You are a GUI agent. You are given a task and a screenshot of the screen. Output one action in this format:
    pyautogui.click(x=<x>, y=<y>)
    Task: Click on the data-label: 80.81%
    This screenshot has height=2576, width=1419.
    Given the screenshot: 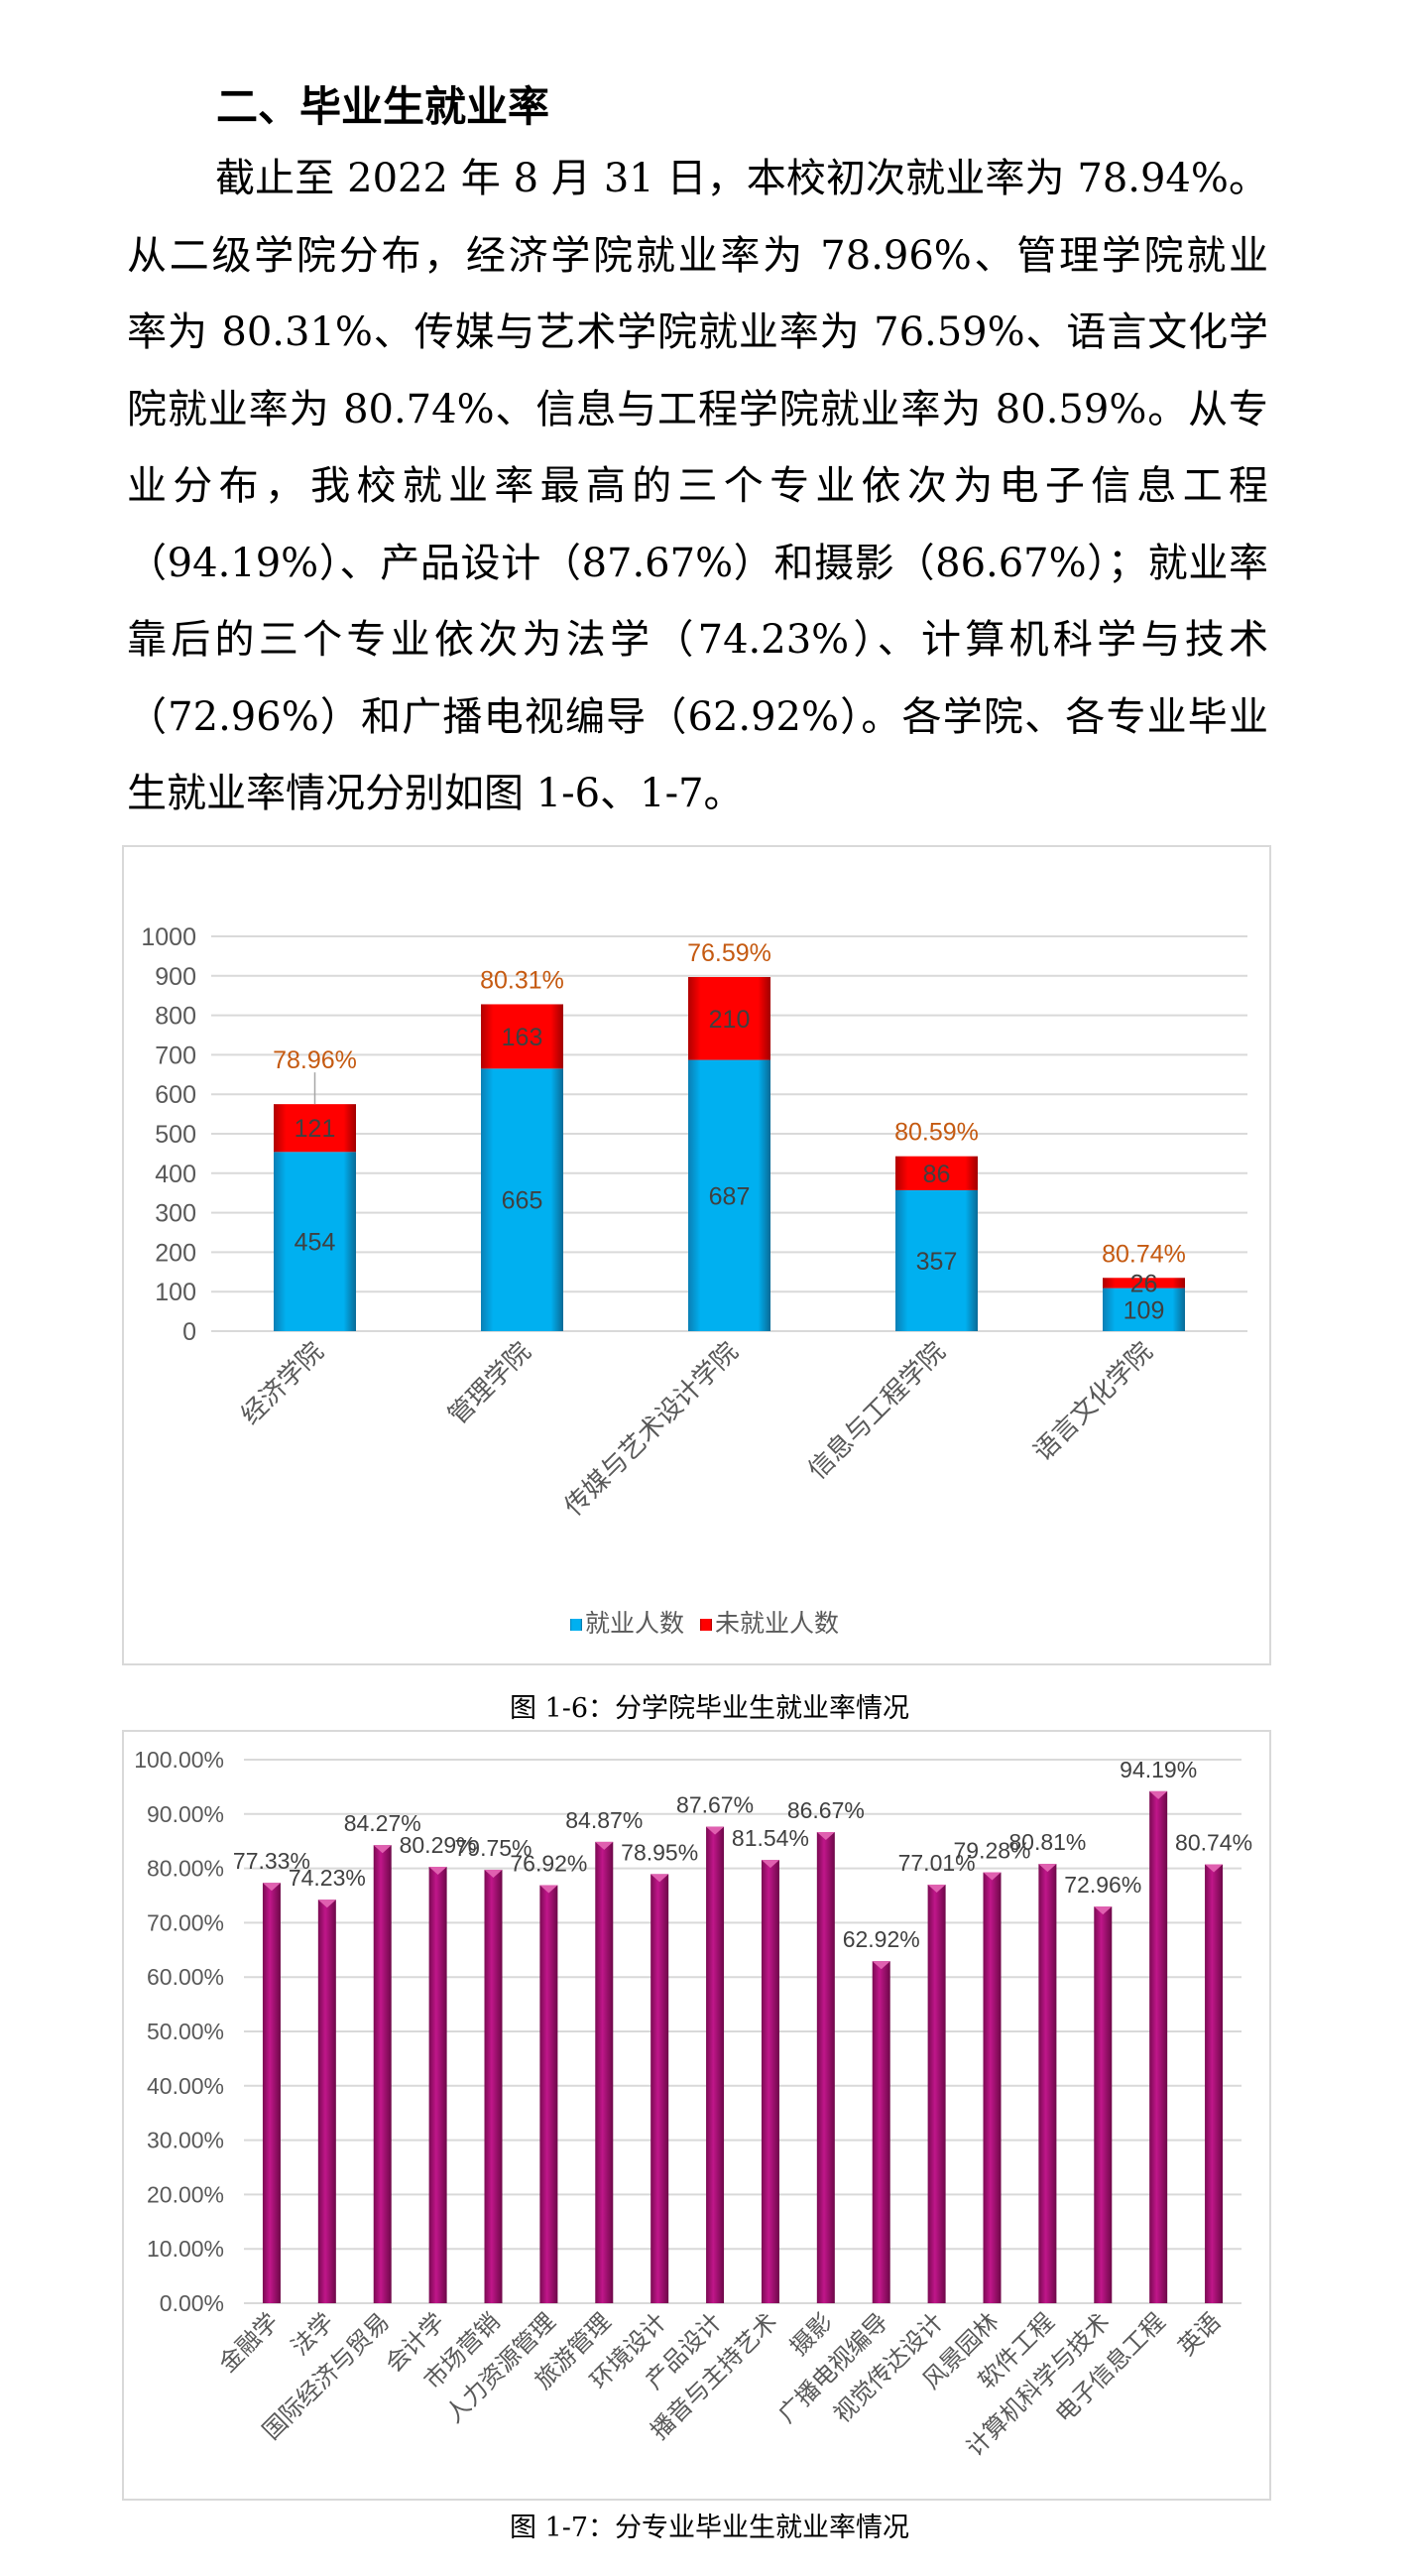 What is the action you would take?
    pyautogui.click(x=1047, y=1842)
    